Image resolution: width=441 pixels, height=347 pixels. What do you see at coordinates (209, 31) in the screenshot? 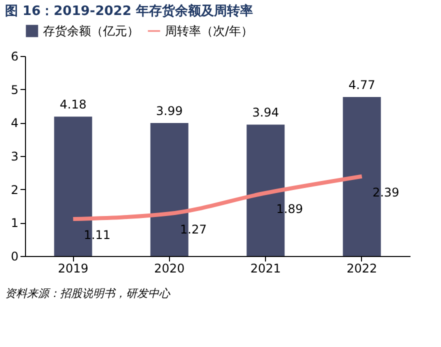
I see `legend-label: 周转率（次/年）` at bounding box center [209, 31].